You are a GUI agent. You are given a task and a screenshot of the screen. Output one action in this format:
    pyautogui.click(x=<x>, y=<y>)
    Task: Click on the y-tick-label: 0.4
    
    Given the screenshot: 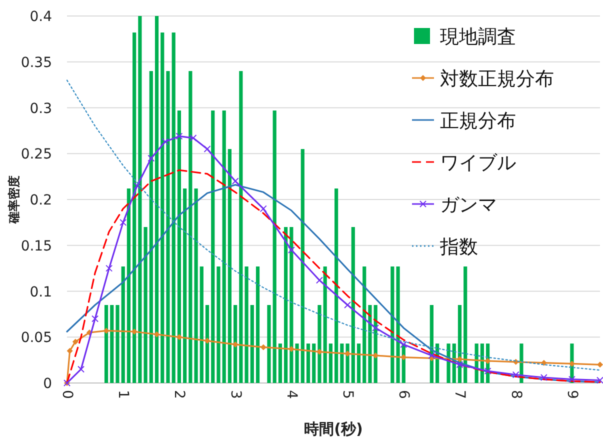 What is the action you would take?
    pyautogui.click(x=41, y=17)
    